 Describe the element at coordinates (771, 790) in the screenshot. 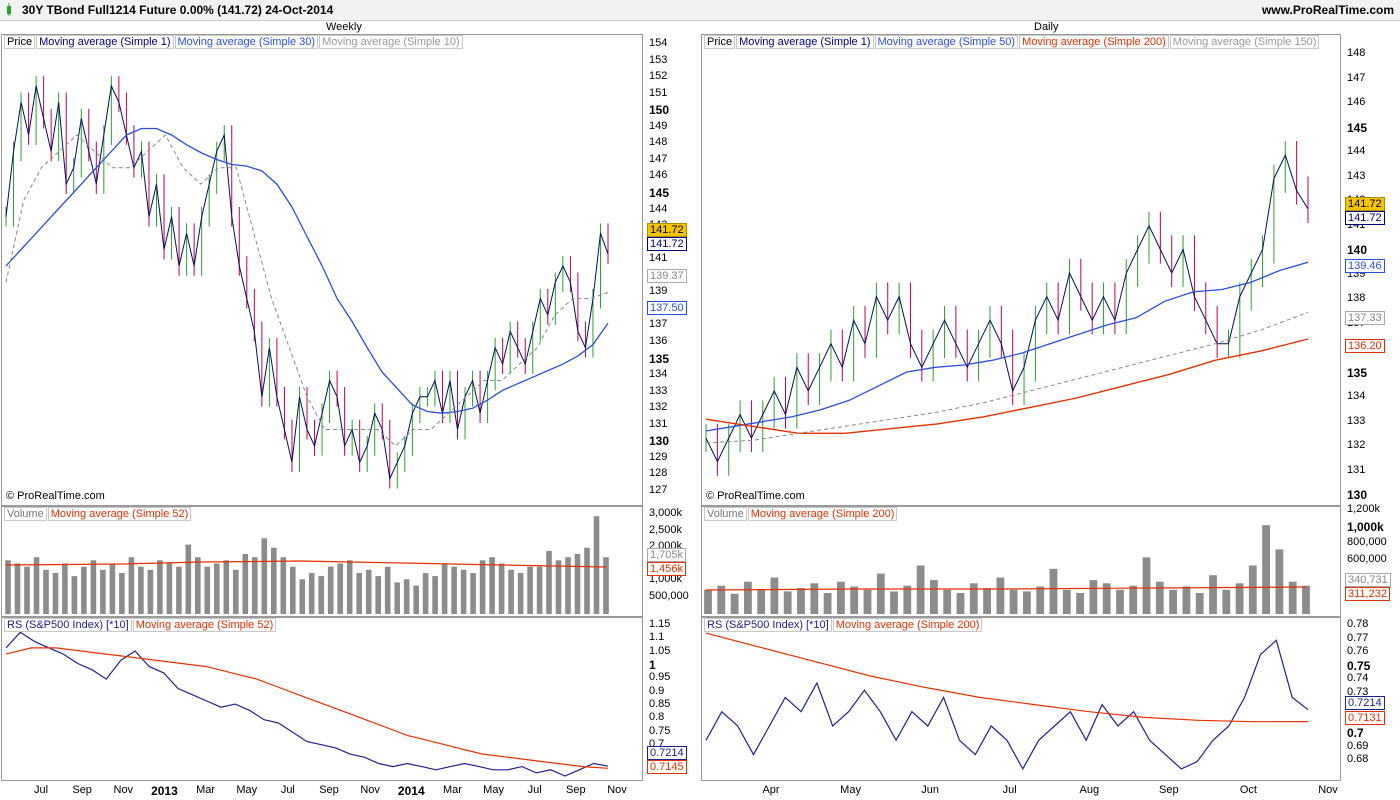

I see `x-tick-label: Apr` at that location.